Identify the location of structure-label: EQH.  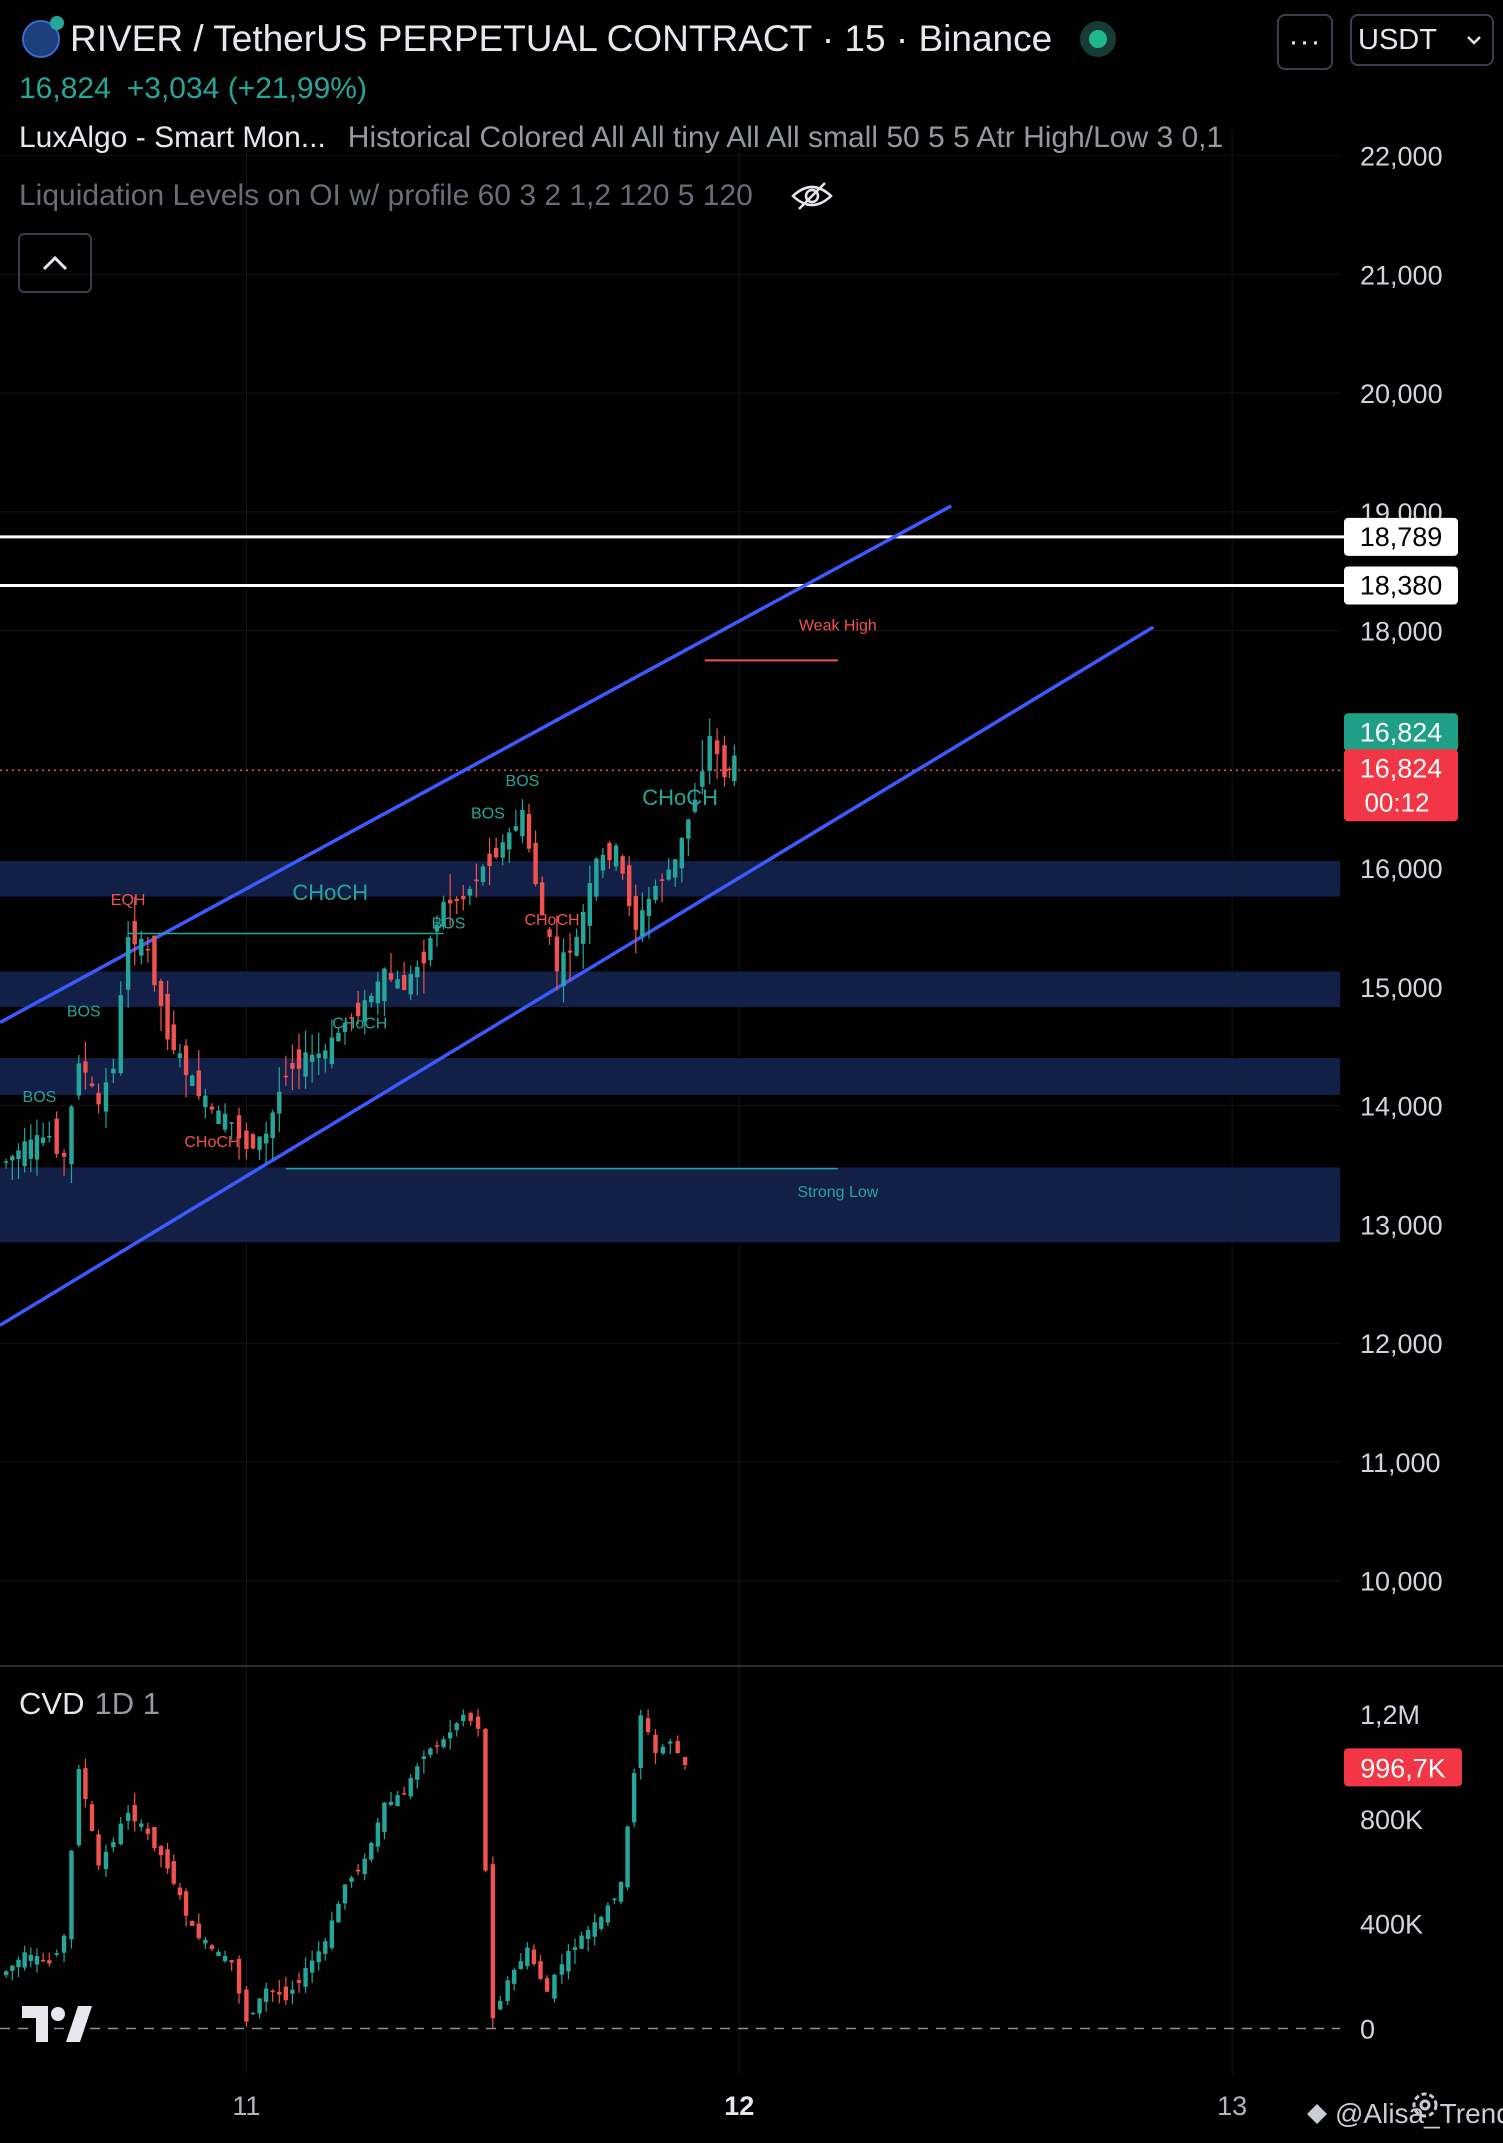
(128, 900).